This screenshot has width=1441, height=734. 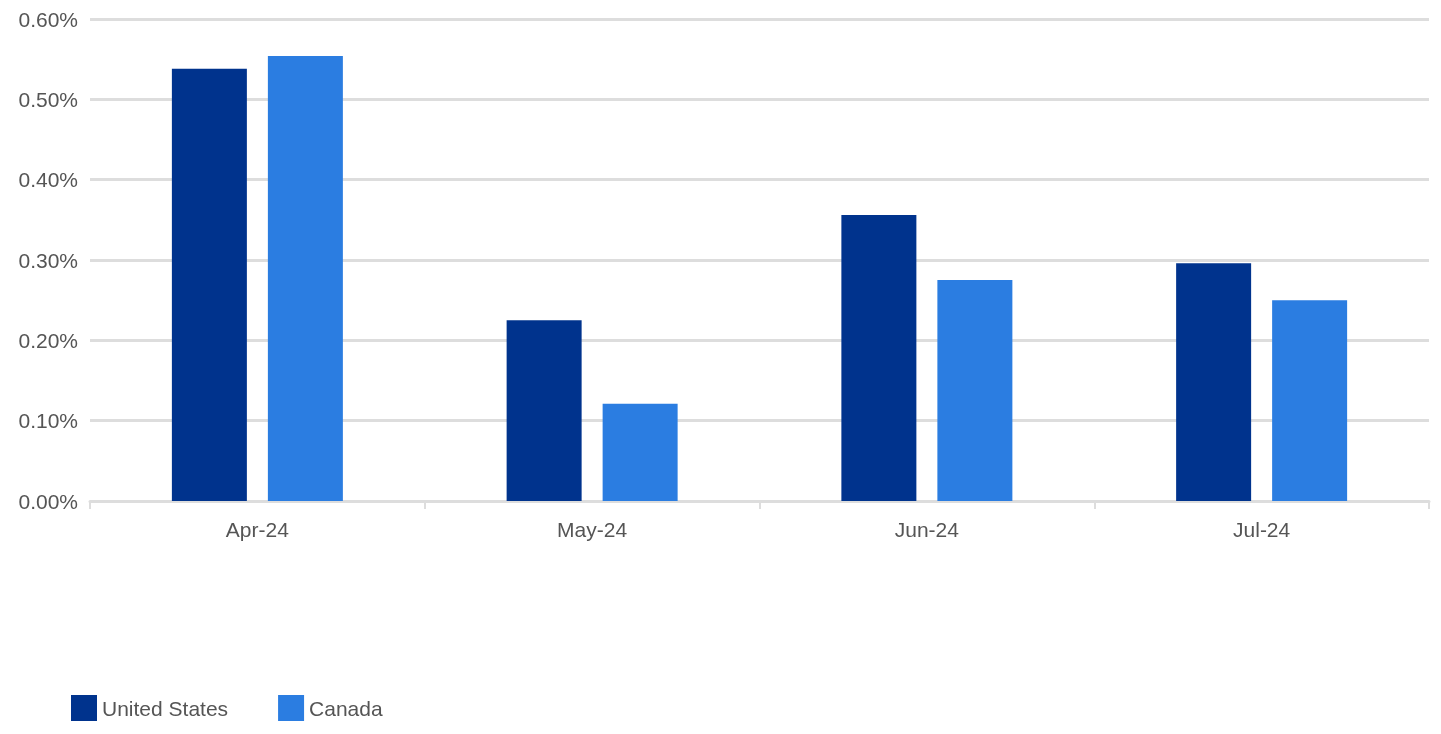 What do you see at coordinates (48, 260) in the screenshot?
I see `y-tick-label: 0.30%` at bounding box center [48, 260].